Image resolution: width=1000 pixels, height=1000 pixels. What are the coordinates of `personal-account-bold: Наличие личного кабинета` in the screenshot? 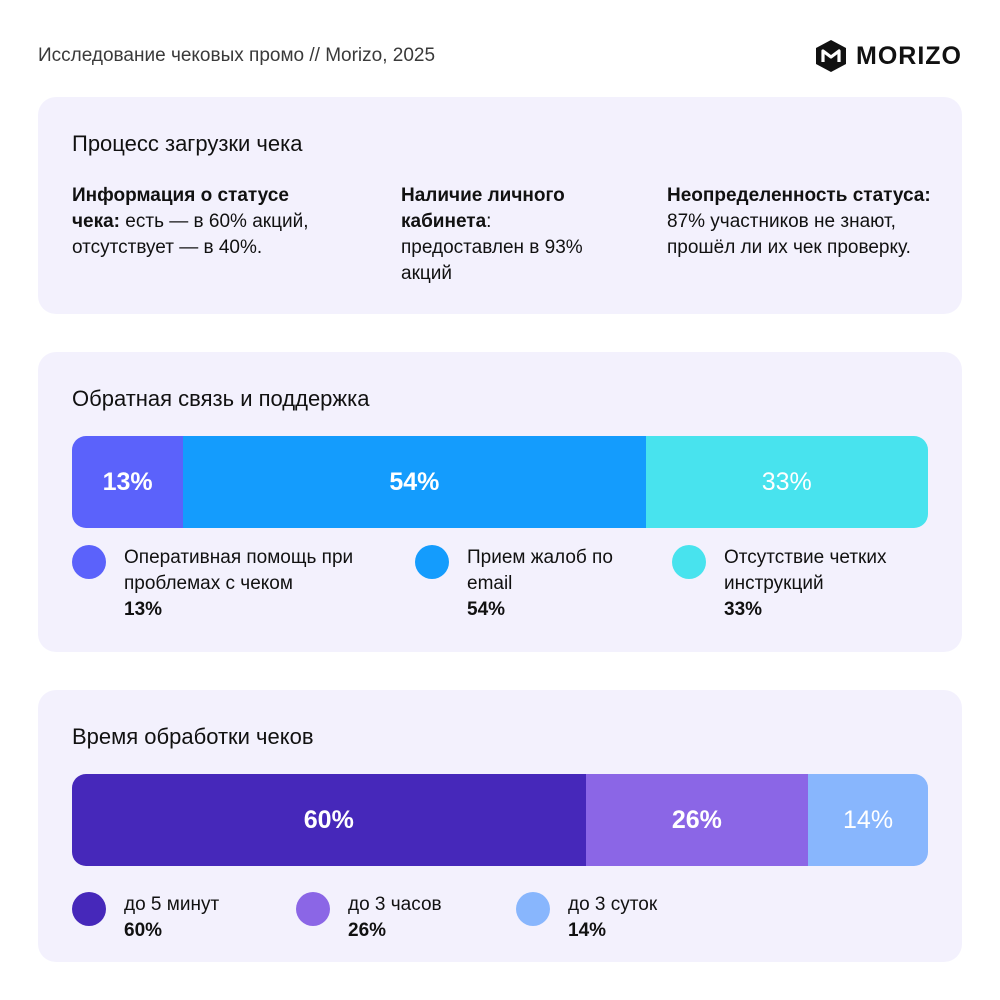 It's located at (483, 208).